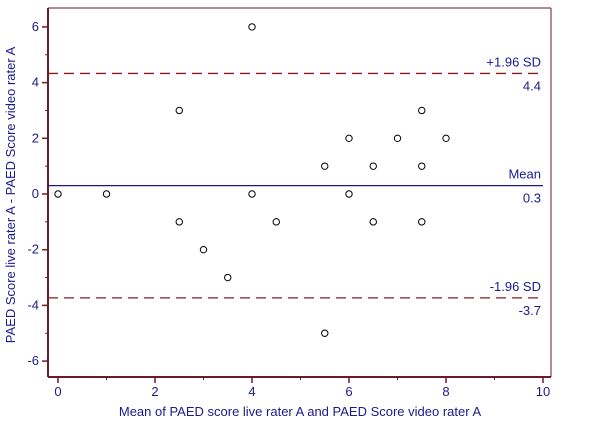  I want to click on reference-line-value: 4.4, so click(532, 85).